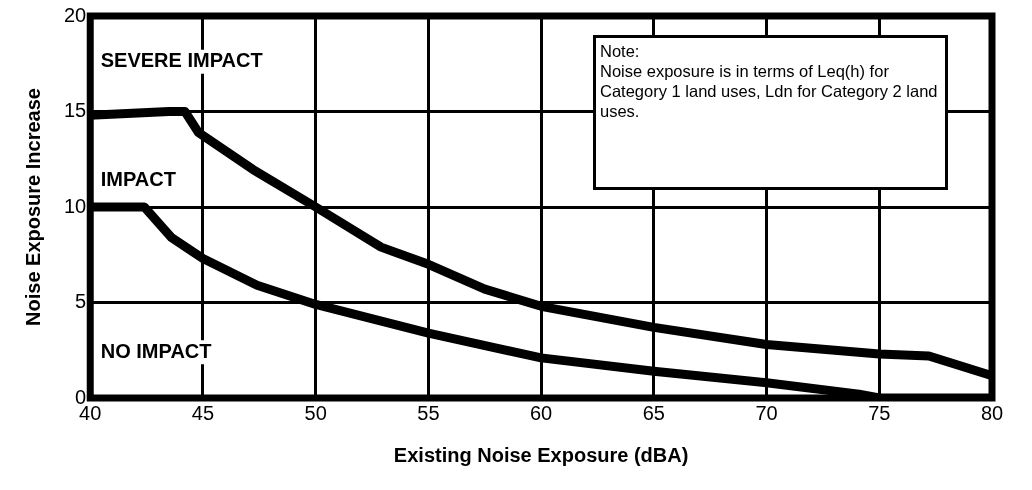 This screenshot has width=1032, height=490. I want to click on note-box: Note: Noise exposure is in terms of Leq(h) for Category 1 land uses, Ldn for Category 2 land uses., so click(770, 112).